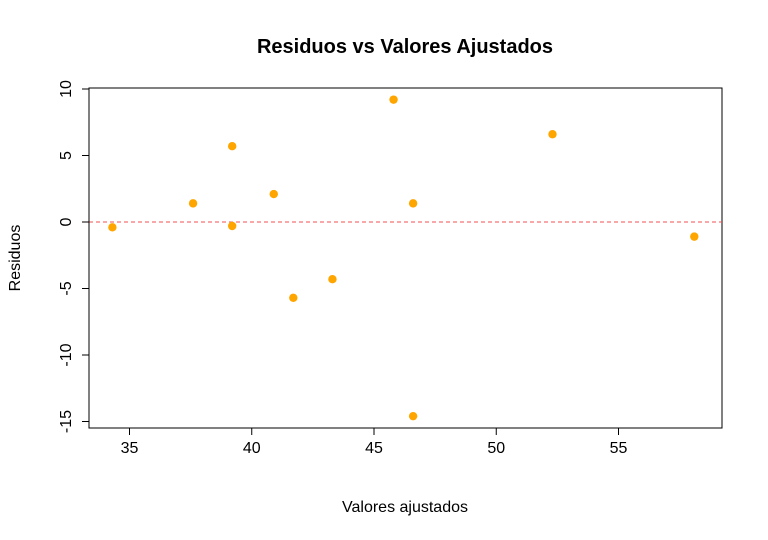  Describe the element at coordinates (15, 258) in the screenshot. I see `y-axis-label: Residuos` at that location.